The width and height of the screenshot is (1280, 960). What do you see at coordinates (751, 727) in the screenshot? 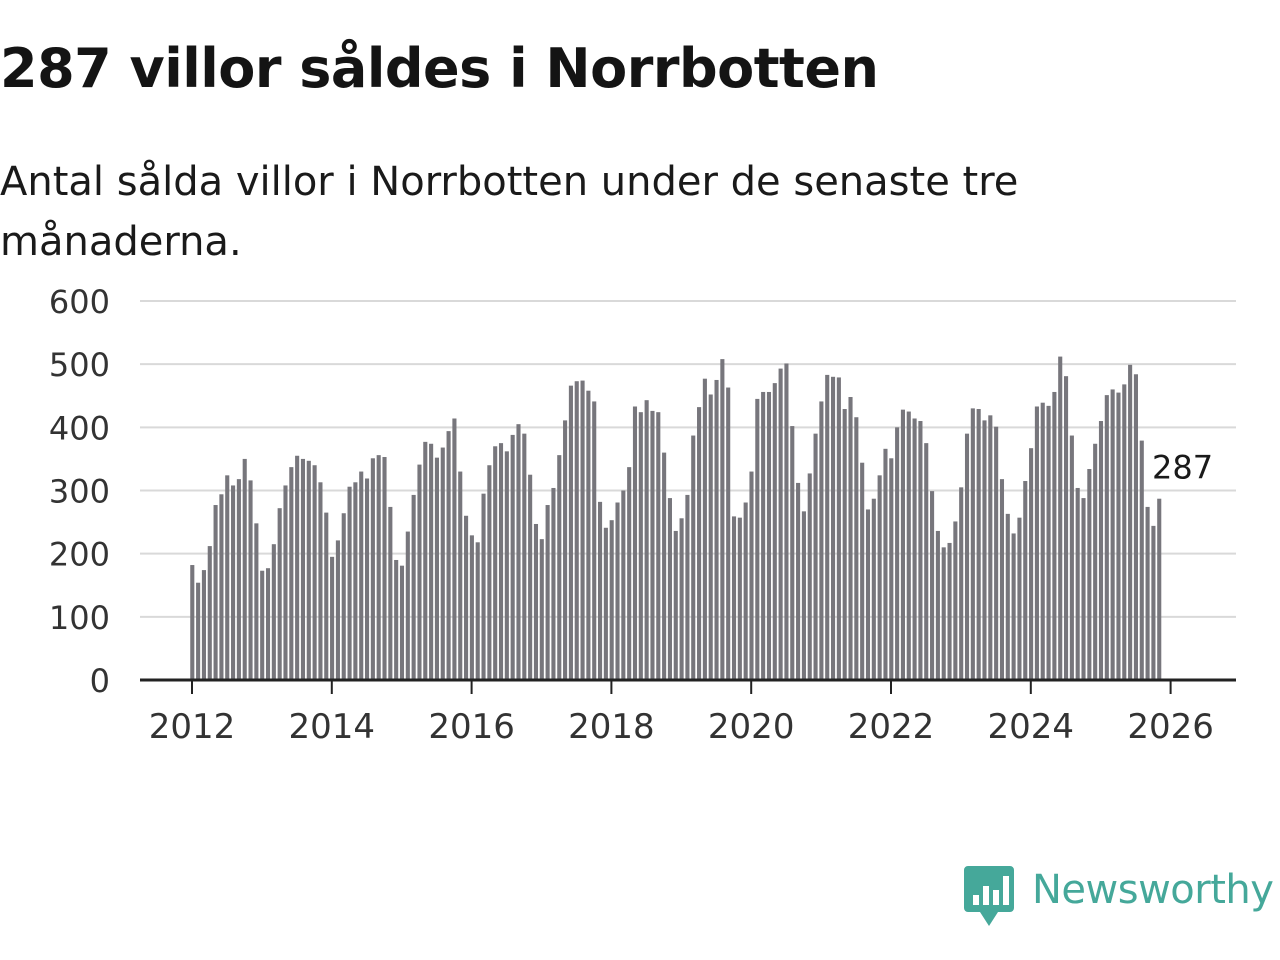
I see `x-tick-label-2020: 2020` at bounding box center [751, 727].